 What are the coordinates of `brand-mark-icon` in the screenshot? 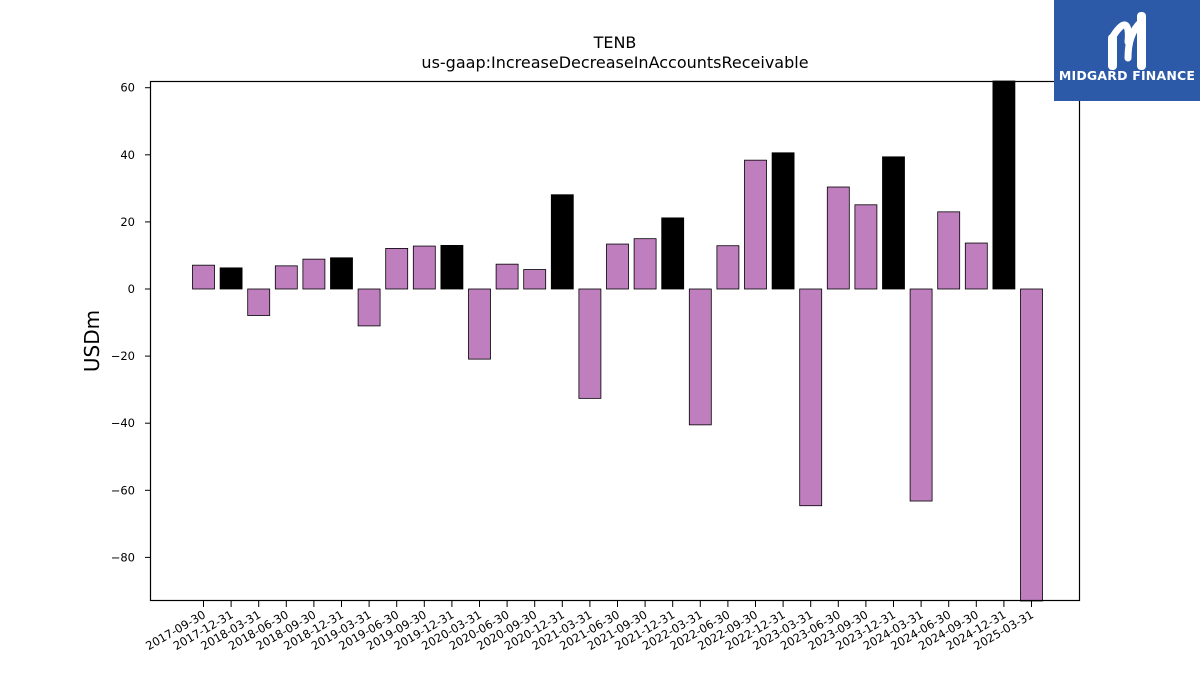 It's located at (1127, 41).